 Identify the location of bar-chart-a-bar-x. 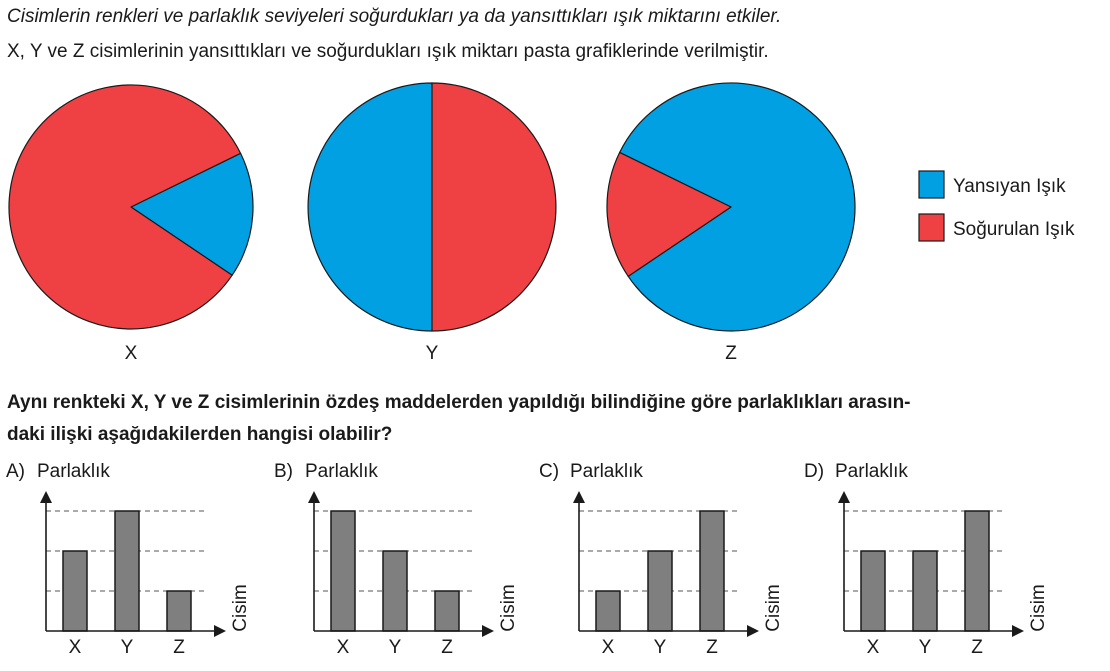
(75, 591).